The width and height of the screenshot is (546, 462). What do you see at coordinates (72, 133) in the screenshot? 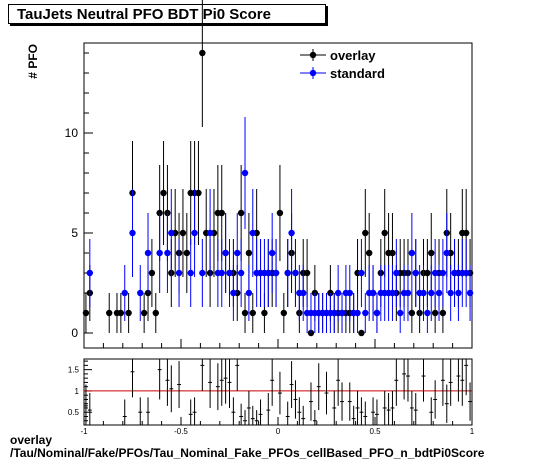
I see `y-tick-label: 10` at bounding box center [72, 133].